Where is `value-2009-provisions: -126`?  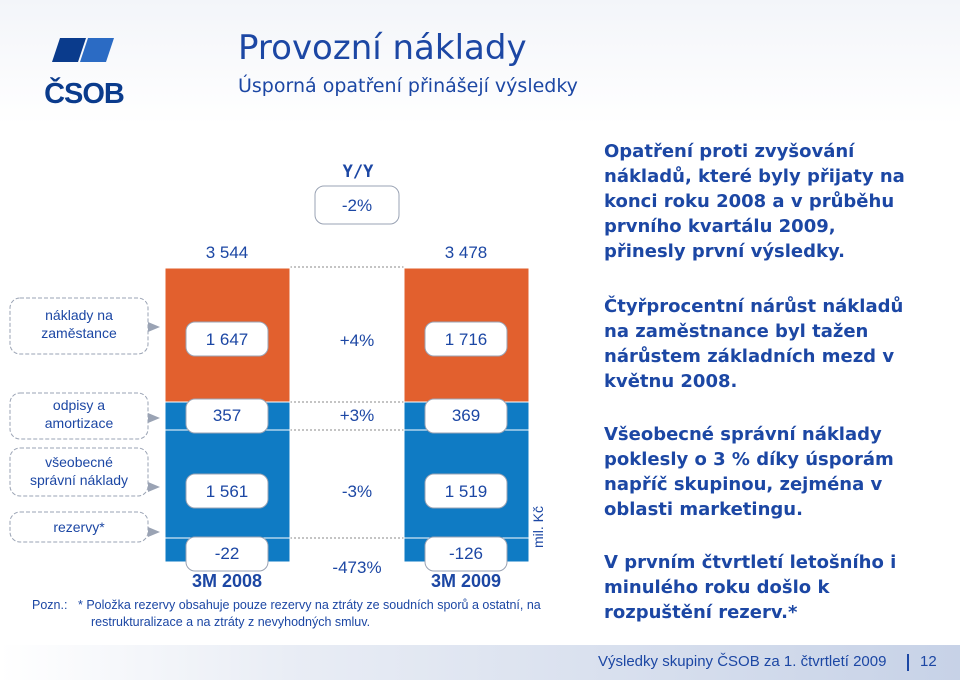 value-2009-provisions: -126 is located at coordinates (466, 553).